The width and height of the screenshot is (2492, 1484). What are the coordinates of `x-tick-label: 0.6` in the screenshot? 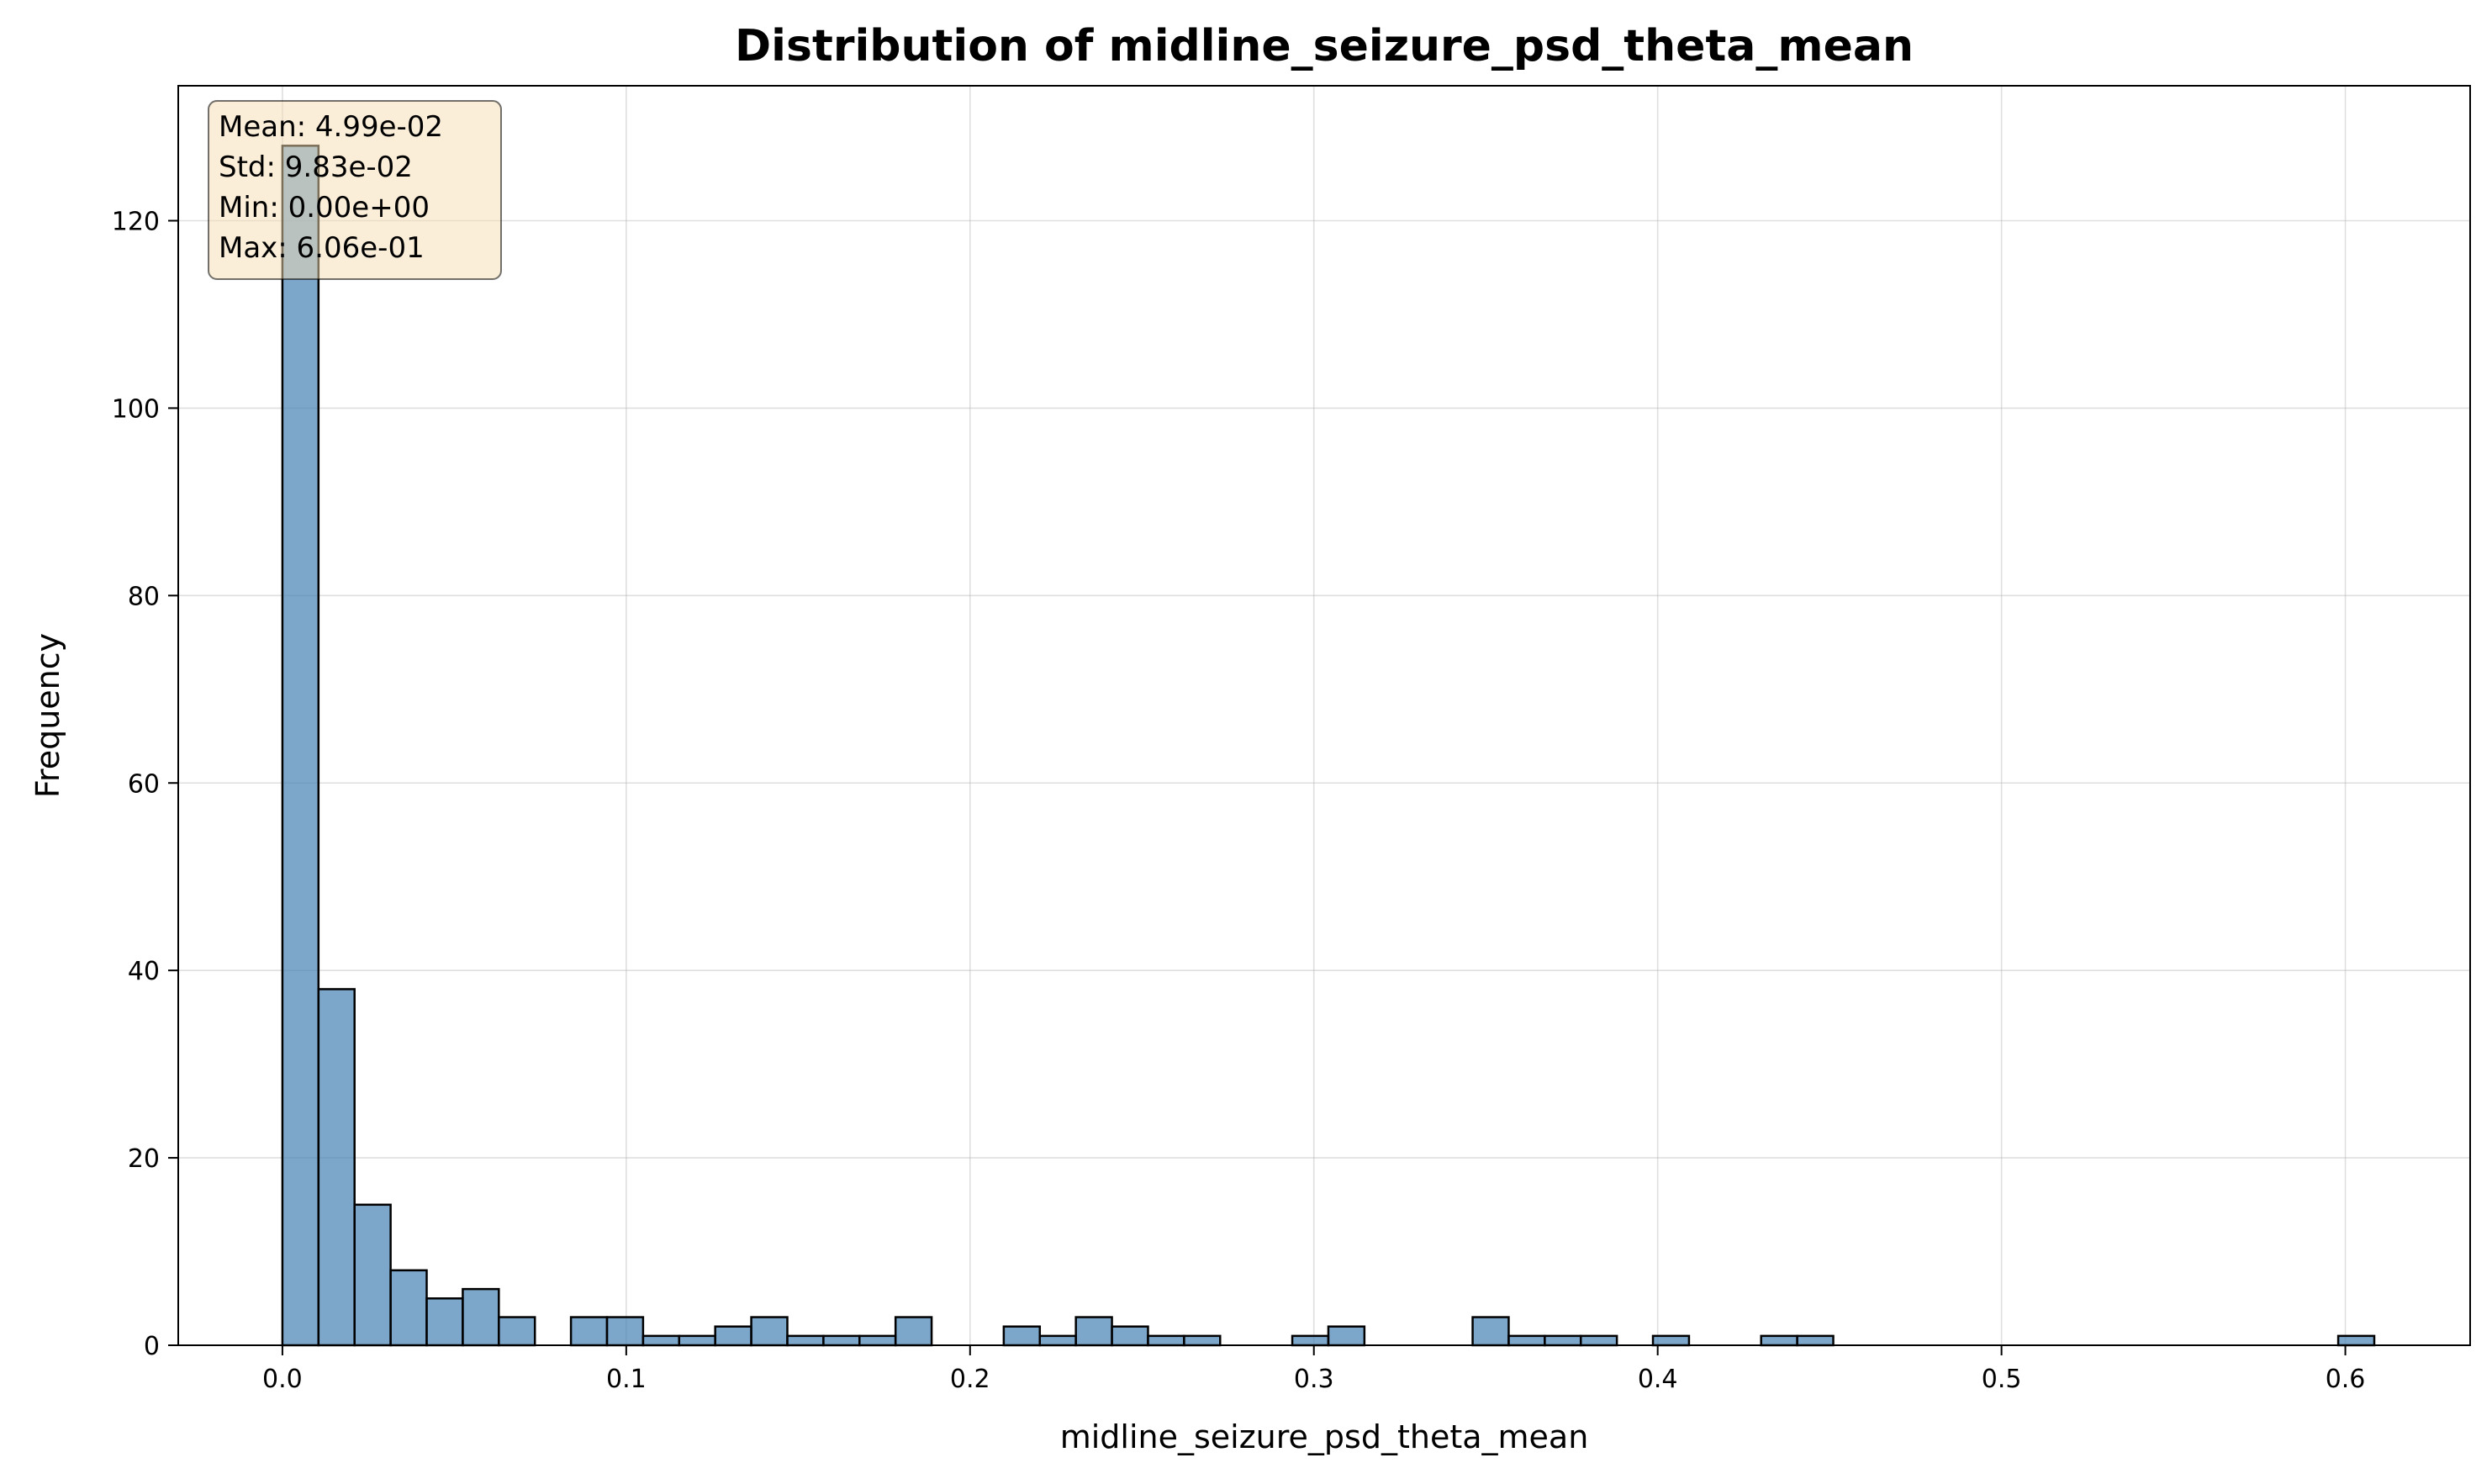 It's located at (2346, 1379).